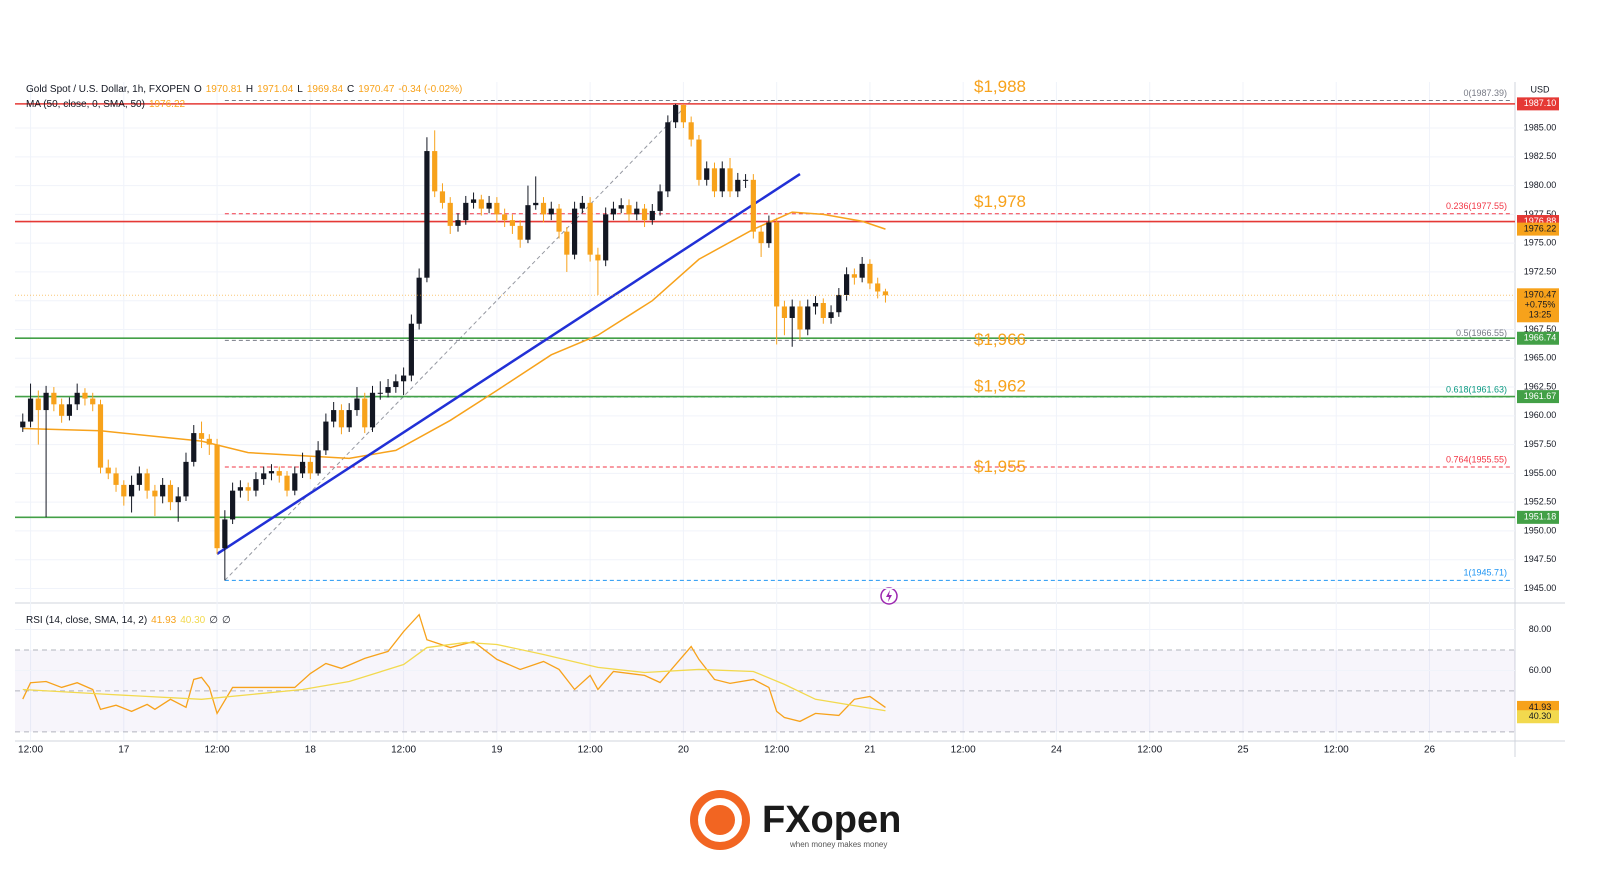 This screenshot has width=1600, height=879. I want to click on legend-item: O, so click(198, 89).